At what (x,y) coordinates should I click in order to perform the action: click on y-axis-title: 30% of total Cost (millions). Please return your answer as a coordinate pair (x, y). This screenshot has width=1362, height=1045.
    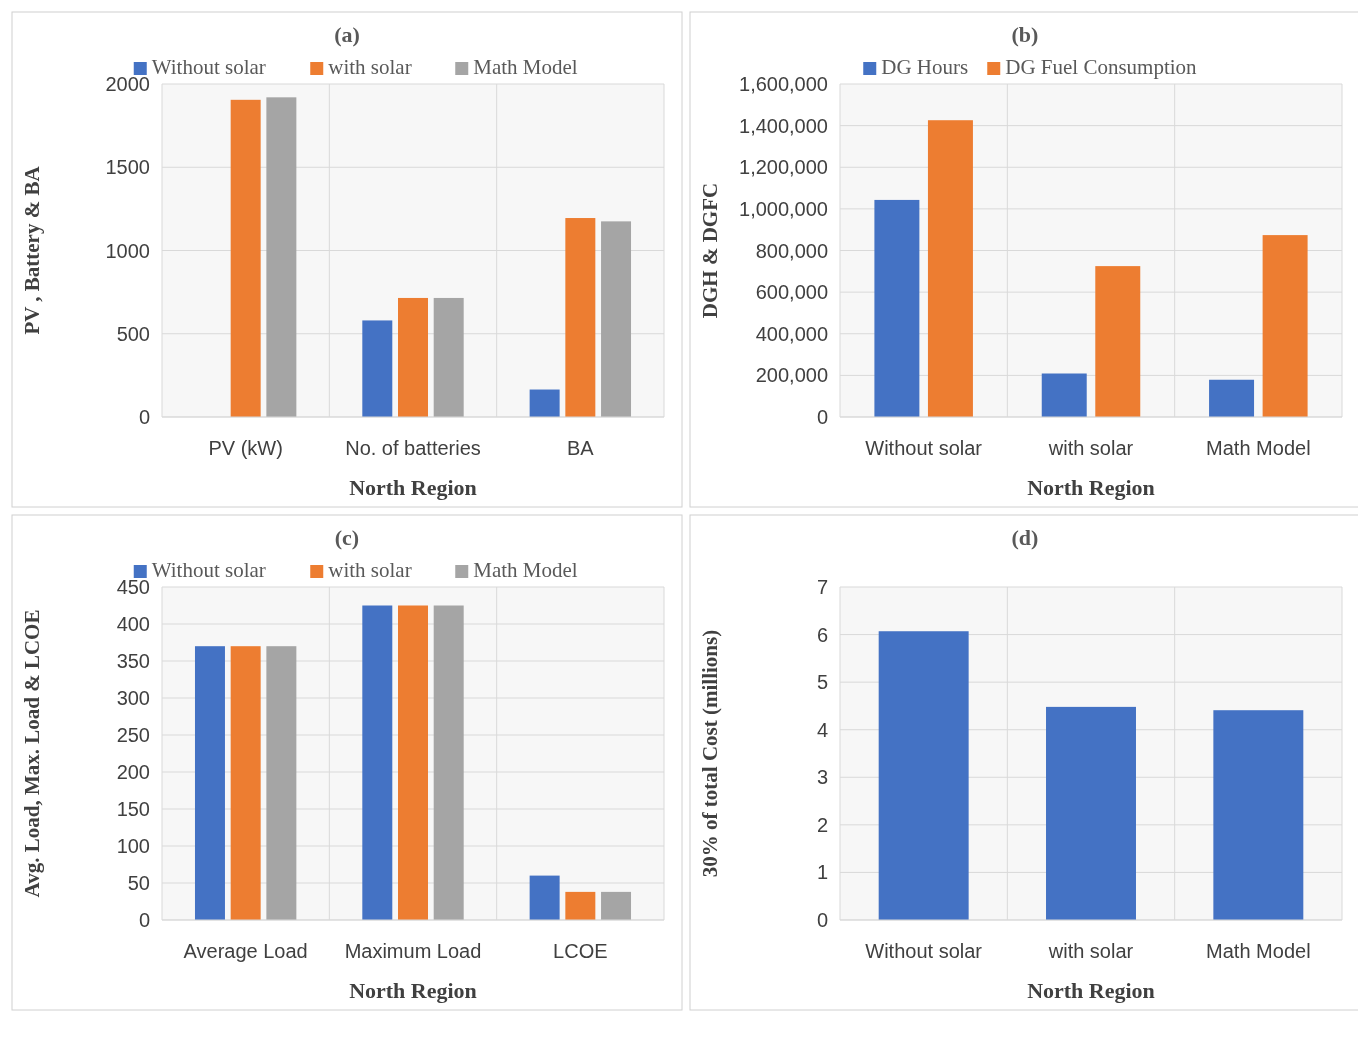
    Looking at the image, I should click on (709, 753).